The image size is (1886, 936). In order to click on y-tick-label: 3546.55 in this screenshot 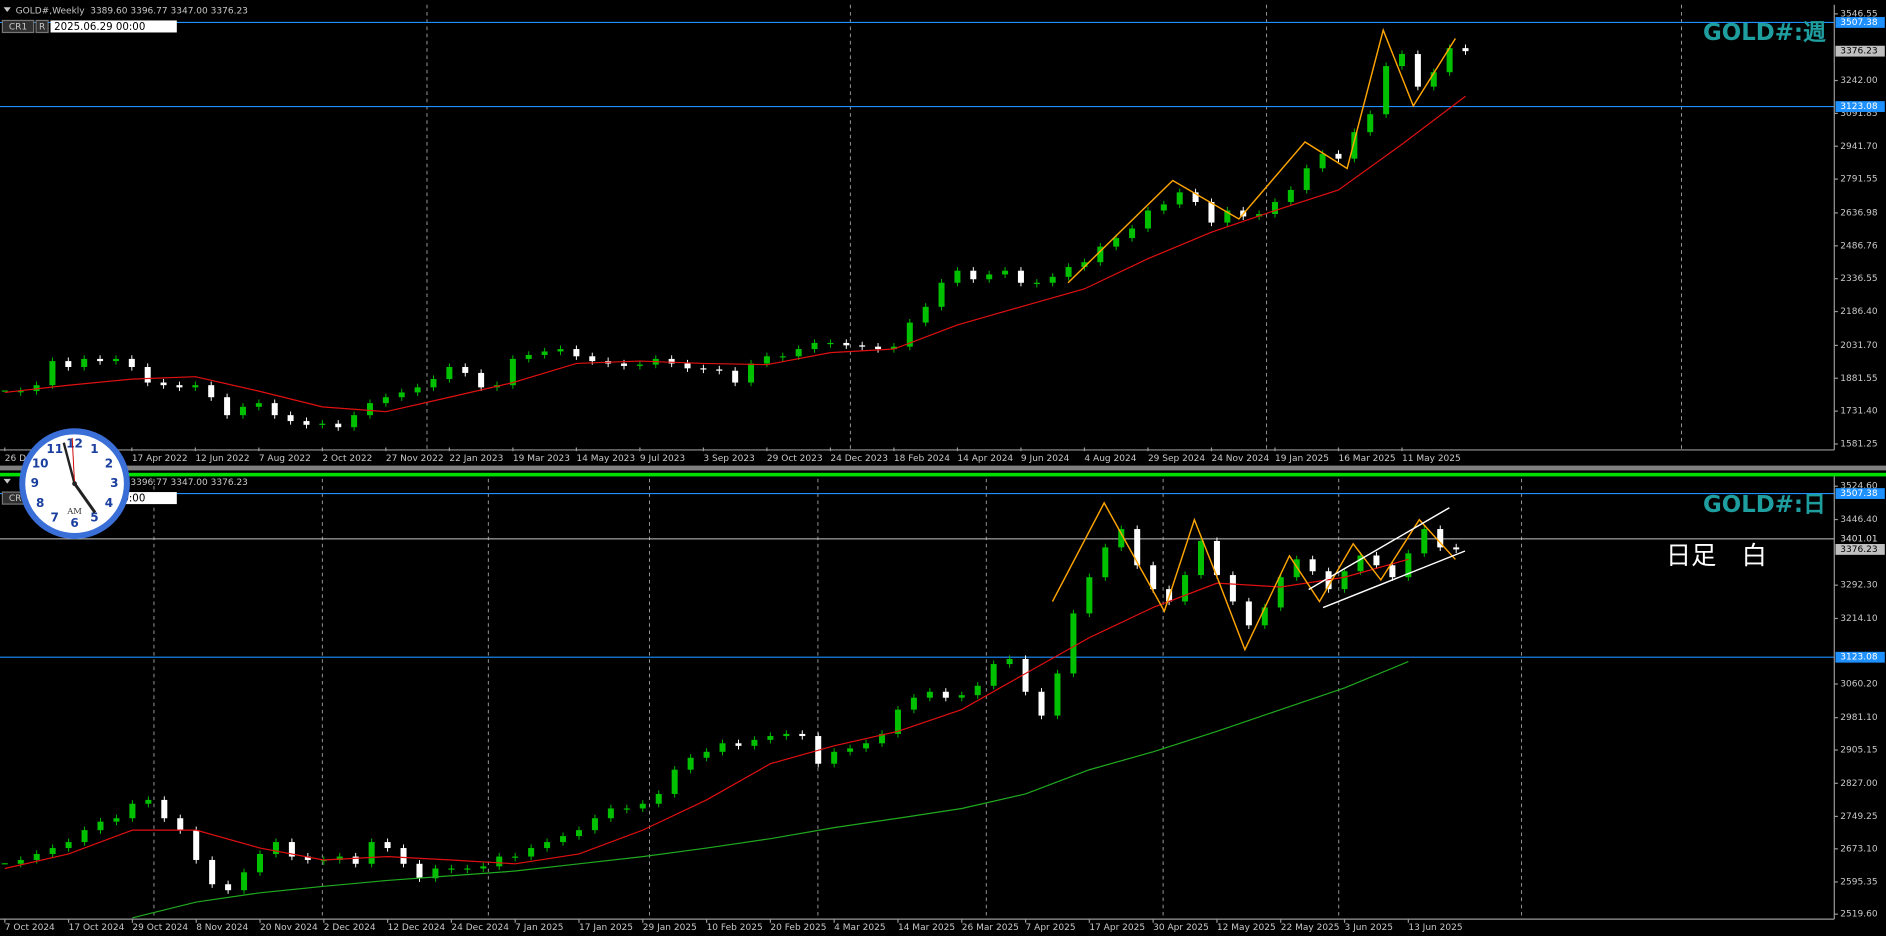, I will do `click(1858, 14)`.